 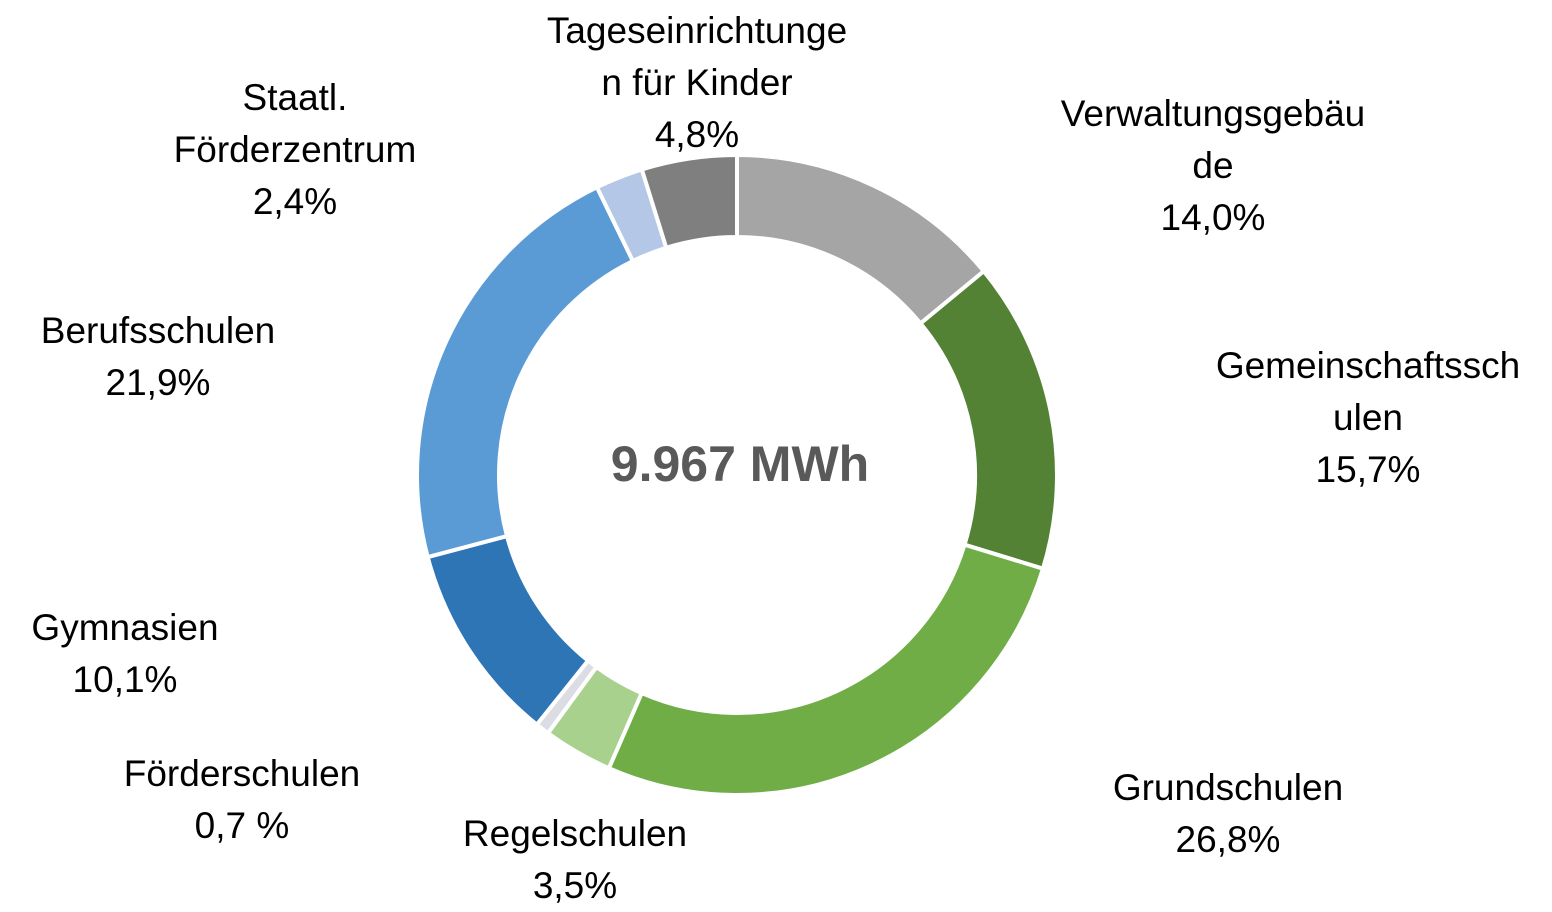 I want to click on category-label: Staatl. Förderzentrum, so click(x=295, y=123).